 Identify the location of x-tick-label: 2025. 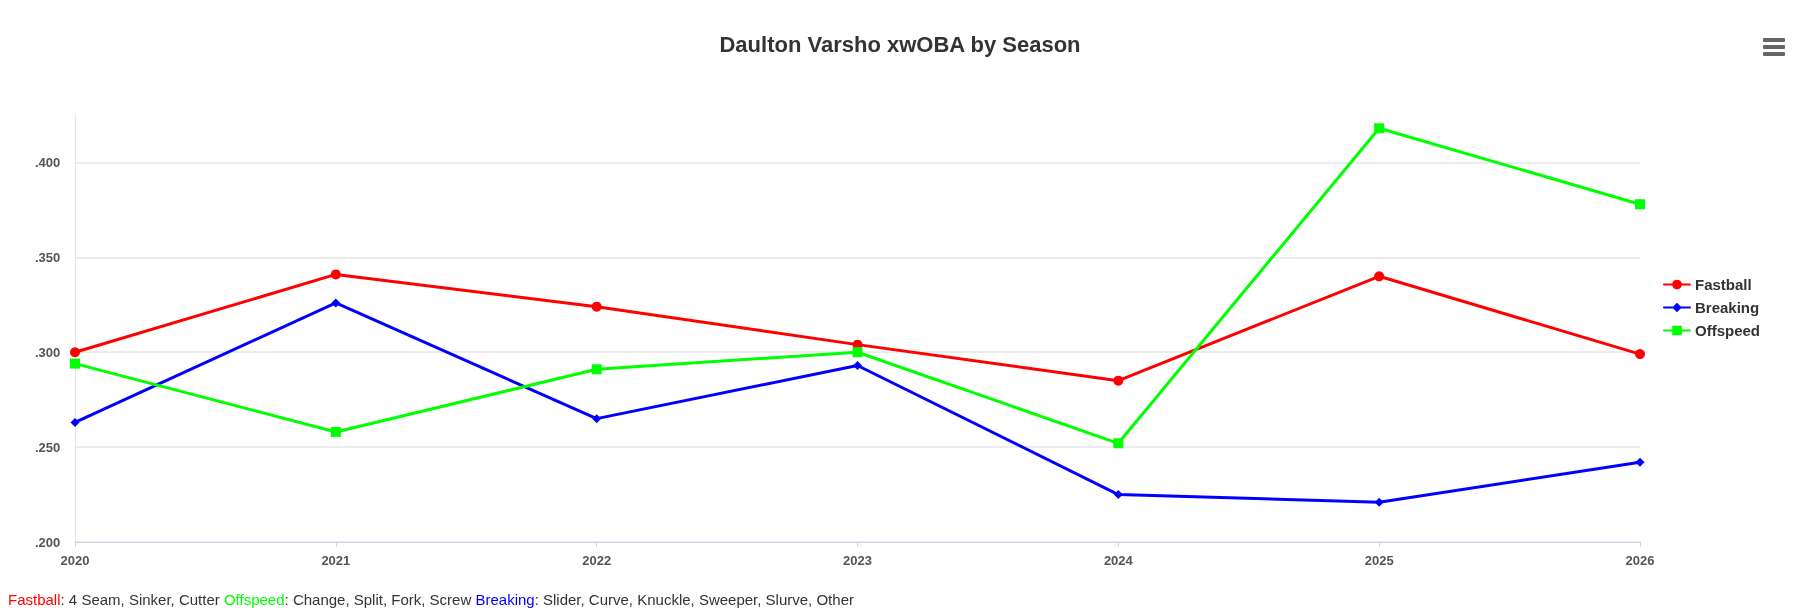
(1379, 560).